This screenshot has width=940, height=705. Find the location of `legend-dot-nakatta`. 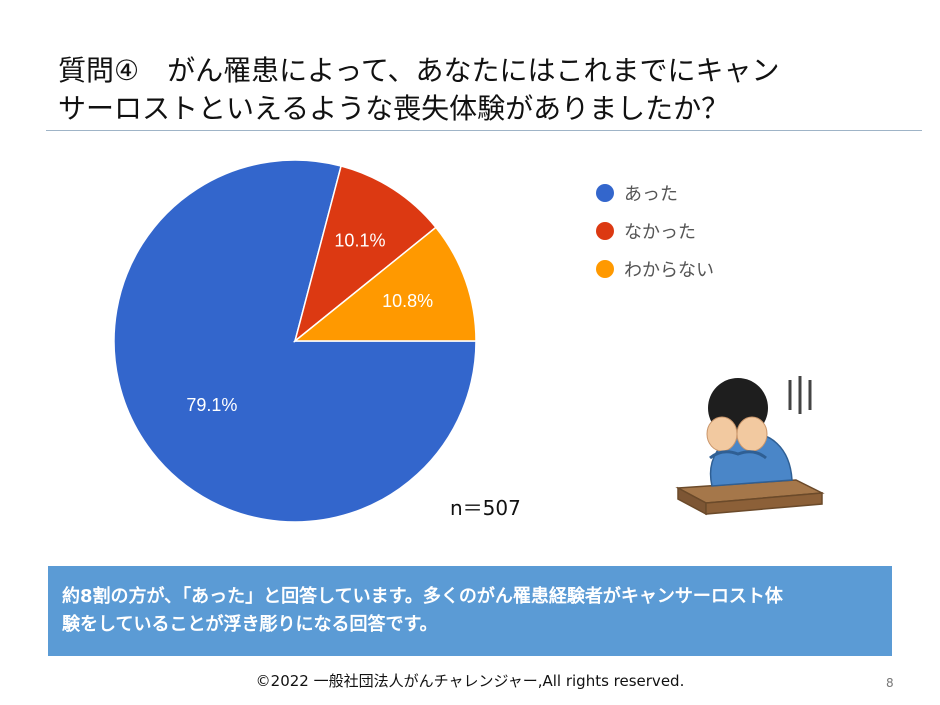

legend-dot-nakatta is located at coordinates (605, 231).